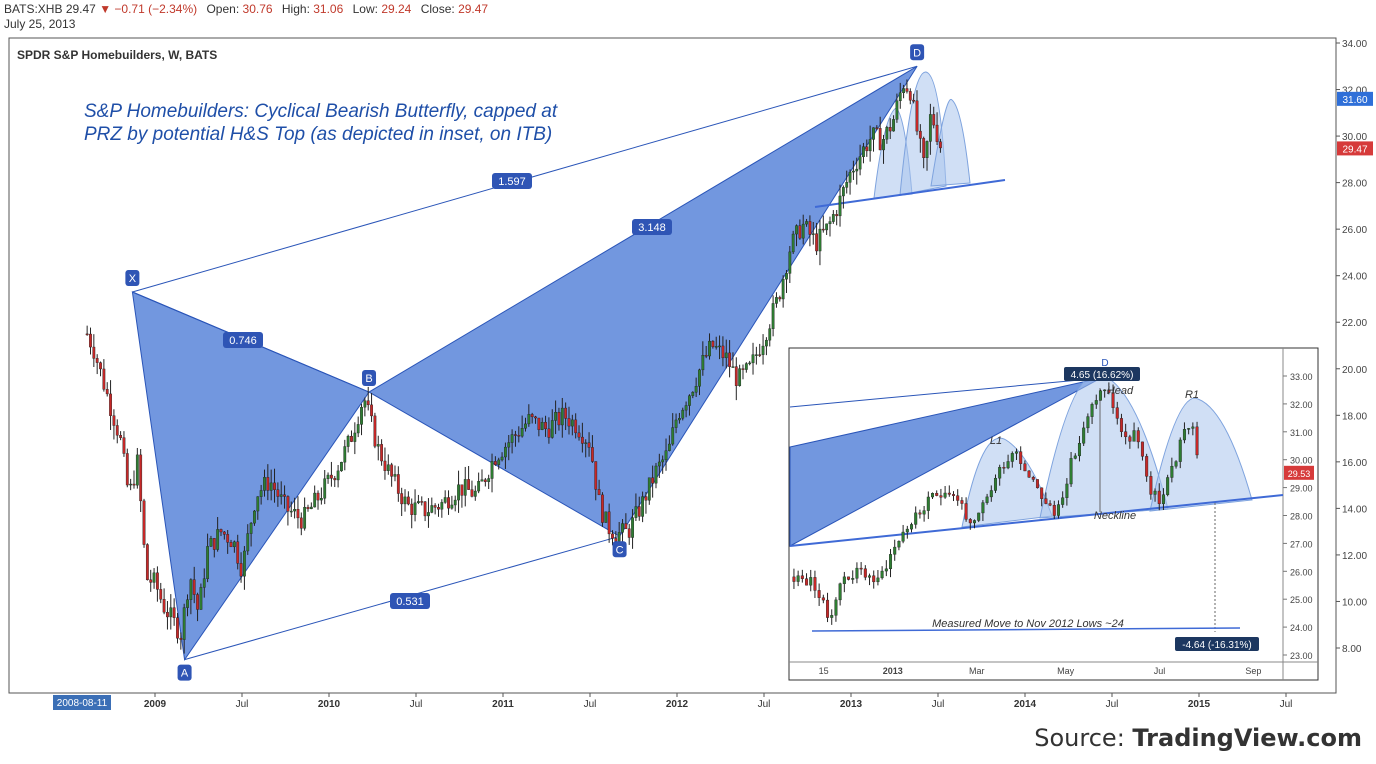 This screenshot has width=1376, height=764. Describe the element at coordinates (155, 704) in the screenshot. I see `x-tick-label: 2009` at that location.